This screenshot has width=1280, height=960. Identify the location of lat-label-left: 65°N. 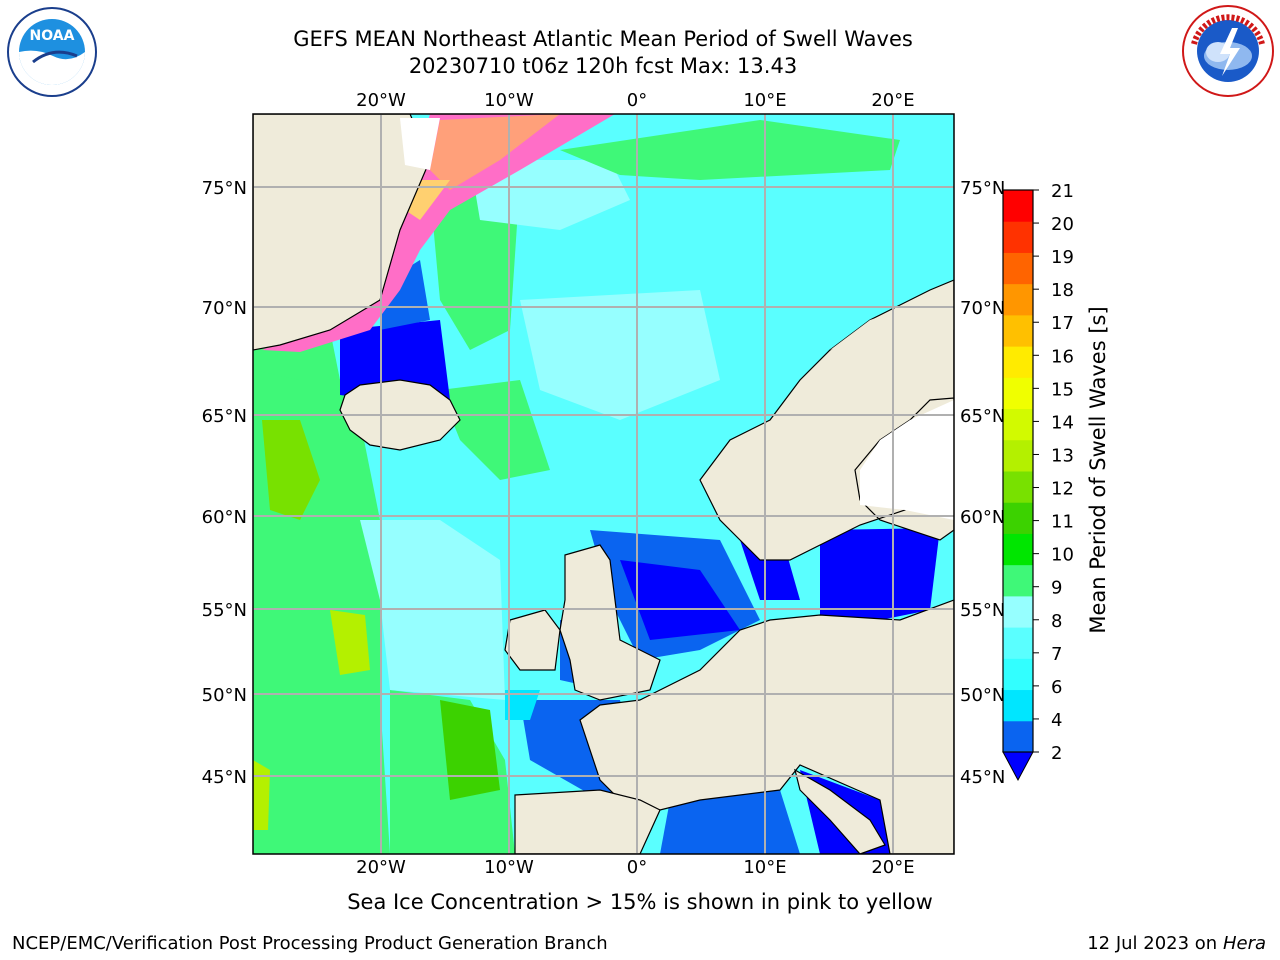
(224, 416).